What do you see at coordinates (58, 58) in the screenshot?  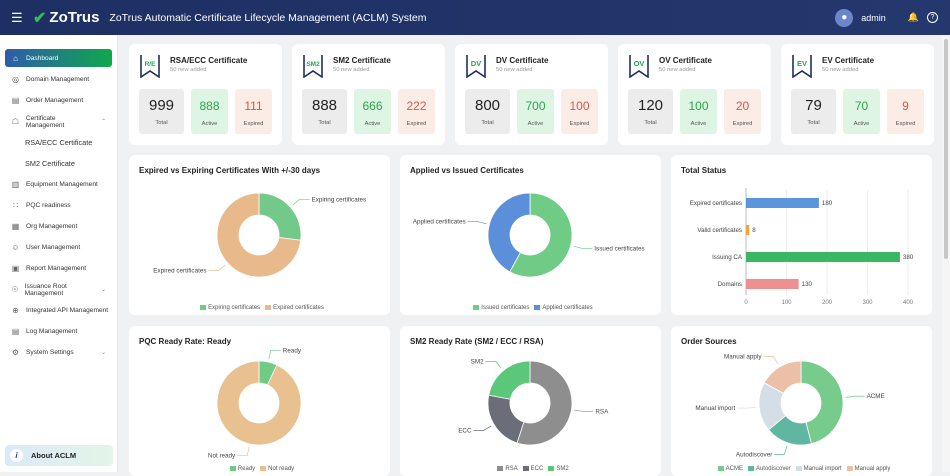 I see `sidebar-item-dashboard: ⌂ Dashboard` at bounding box center [58, 58].